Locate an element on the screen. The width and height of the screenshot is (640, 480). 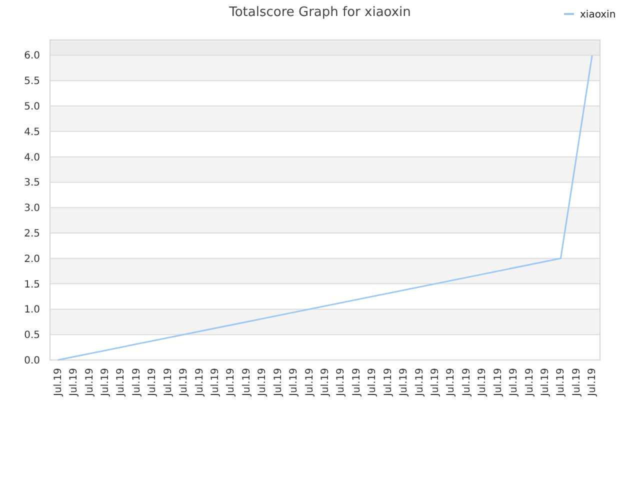
y-tick-label: 6.0 is located at coordinates (32, 56).